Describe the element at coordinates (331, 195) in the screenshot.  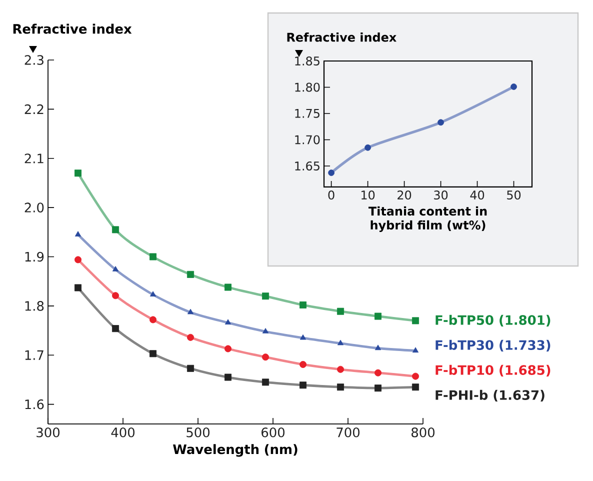
I see `x-tick-label: 0` at that location.